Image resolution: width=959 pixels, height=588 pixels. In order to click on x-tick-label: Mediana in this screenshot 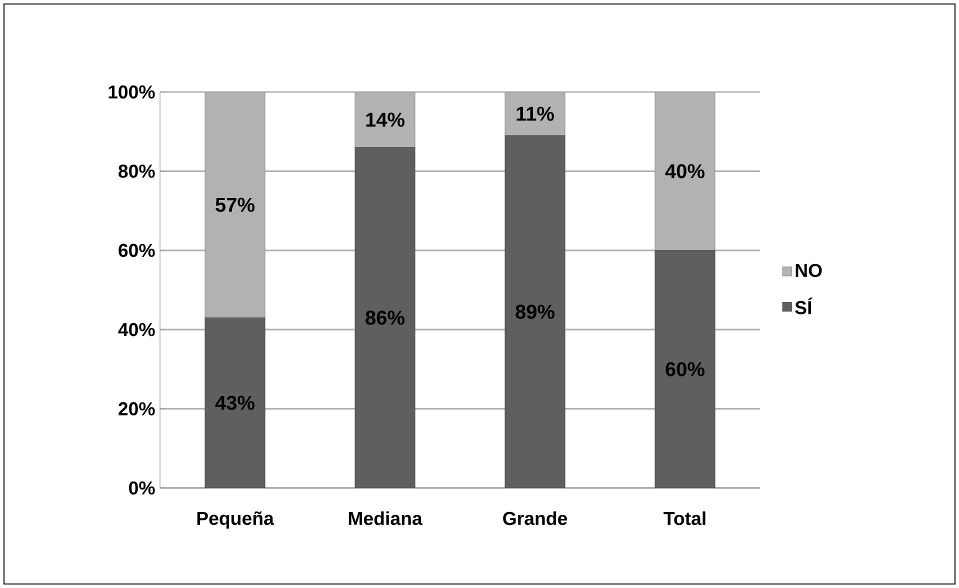, I will do `click(385, 518)`.